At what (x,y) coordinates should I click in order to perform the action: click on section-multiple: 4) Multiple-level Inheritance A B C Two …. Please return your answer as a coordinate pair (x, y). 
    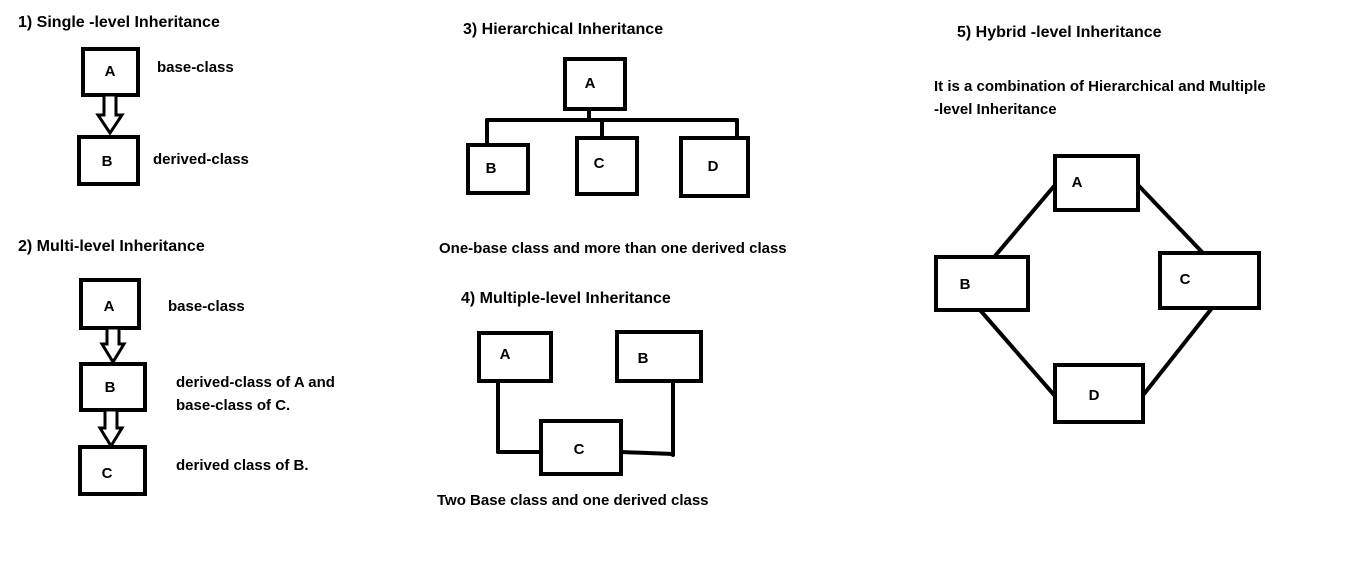
    Looking at the image, I should click on (573, 399).